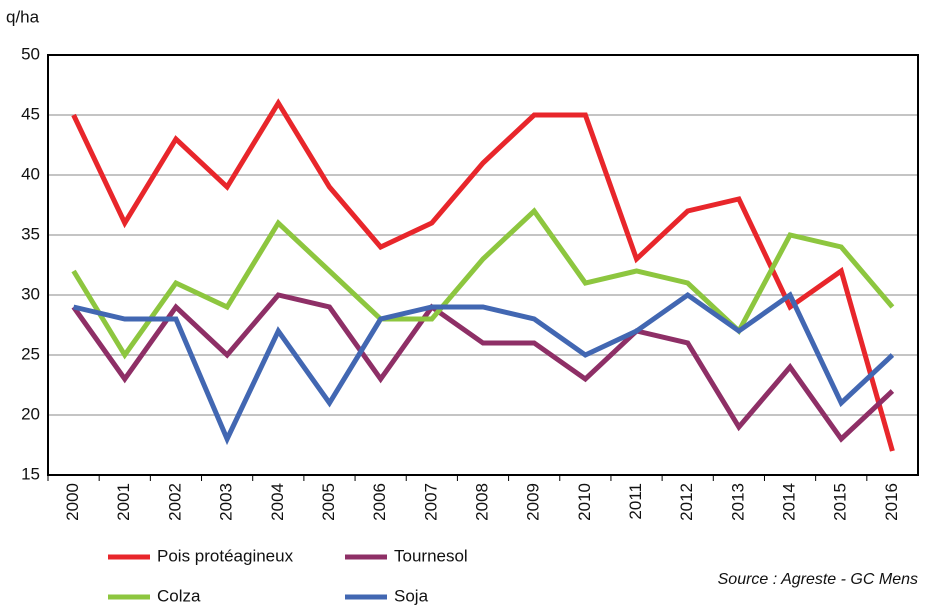 The image size is (929, 610). What do you see at coordinates (179, 595) in the screenshot?
I see `legend-label: Colza` at bounding box center [179, 595].